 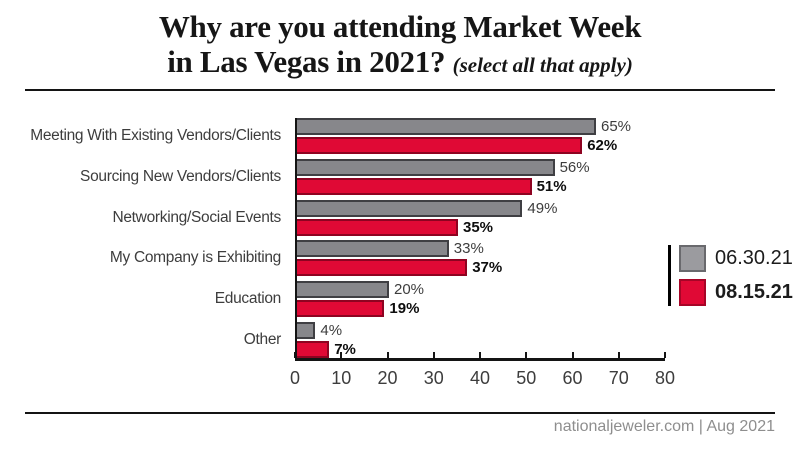 I want to click on bar-row: 49%, so click(x=481, y=208).